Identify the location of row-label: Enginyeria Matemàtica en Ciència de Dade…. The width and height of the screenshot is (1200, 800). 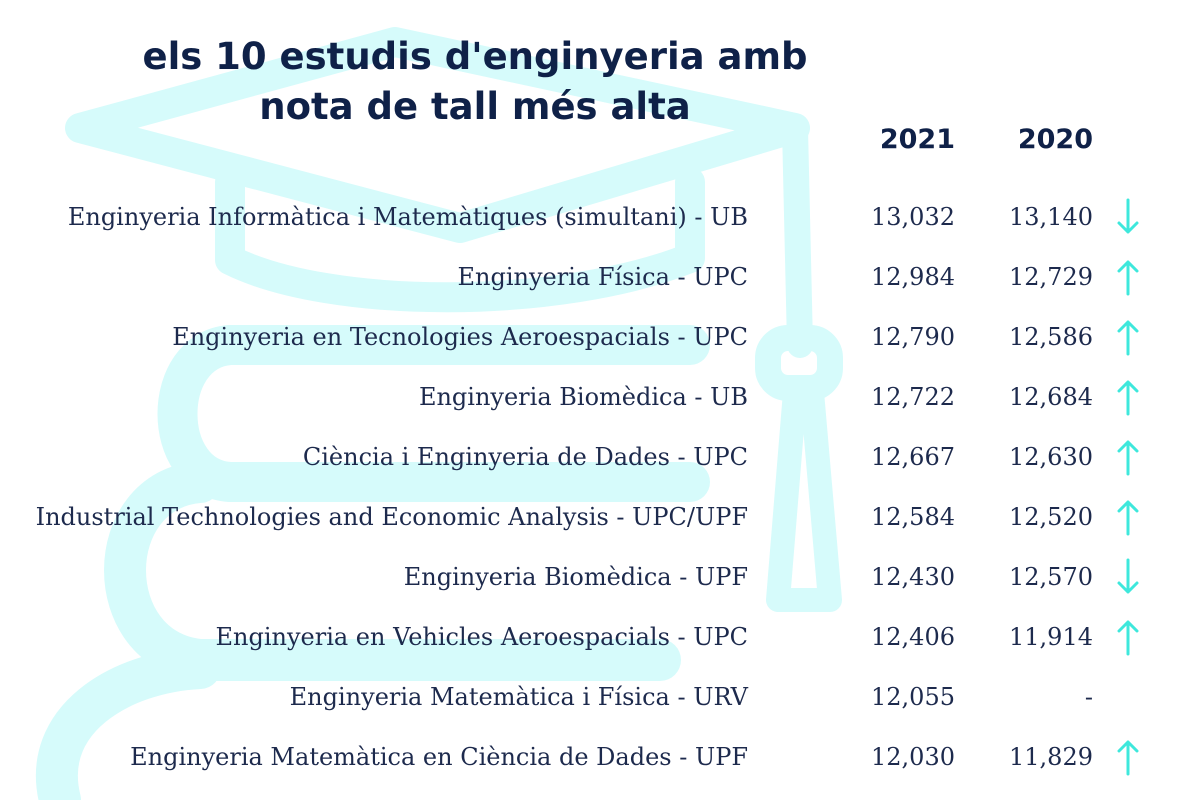
(439, 757).